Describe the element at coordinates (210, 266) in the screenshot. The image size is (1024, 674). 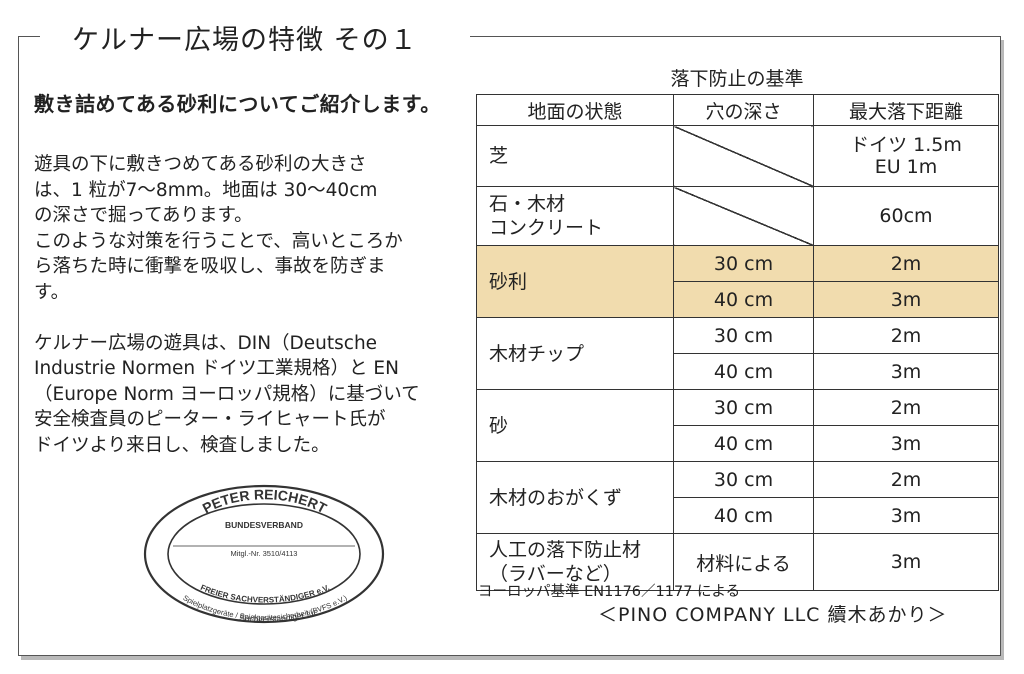
I see `body-line: ら落ちた時に衝撃を吸収し、事故を防ぎま` at that location.